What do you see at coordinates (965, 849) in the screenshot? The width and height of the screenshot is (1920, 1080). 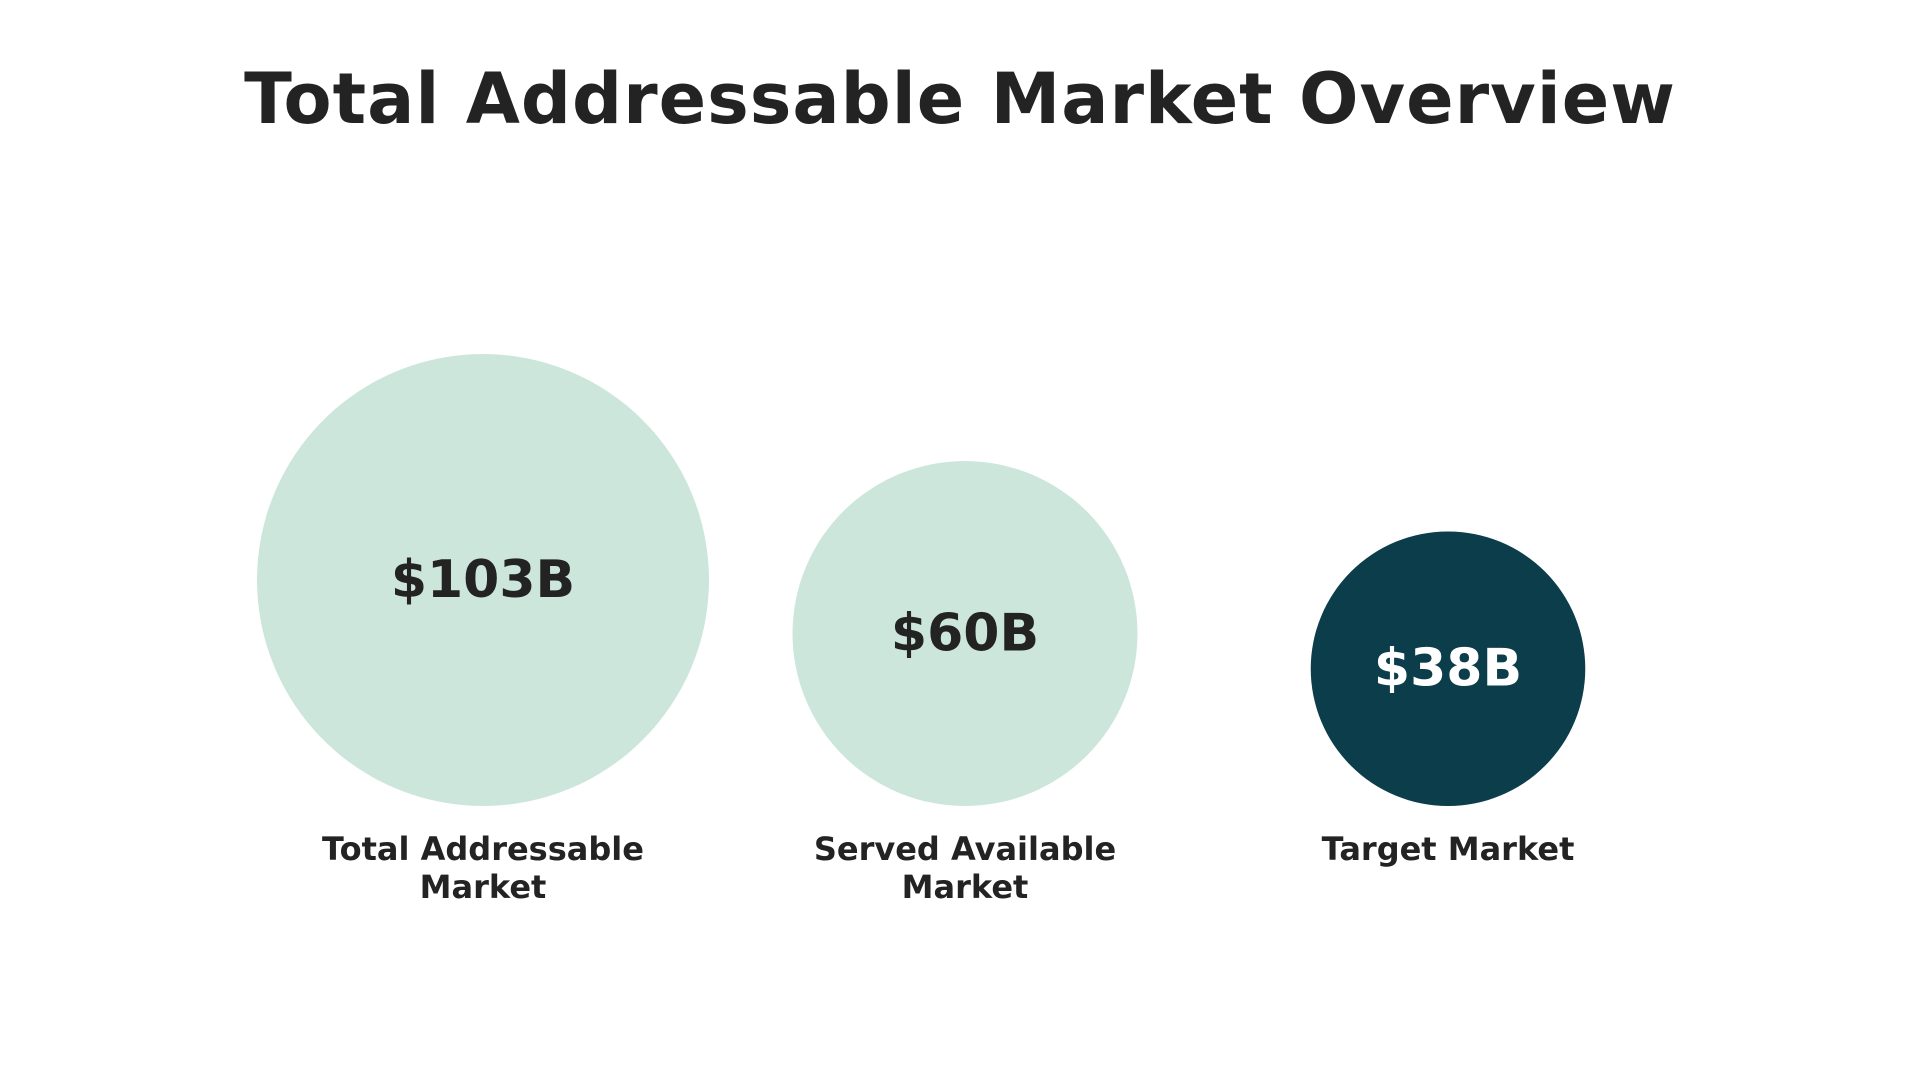 I see `category-label-line: Served Available` at bounding box center [965, 849].